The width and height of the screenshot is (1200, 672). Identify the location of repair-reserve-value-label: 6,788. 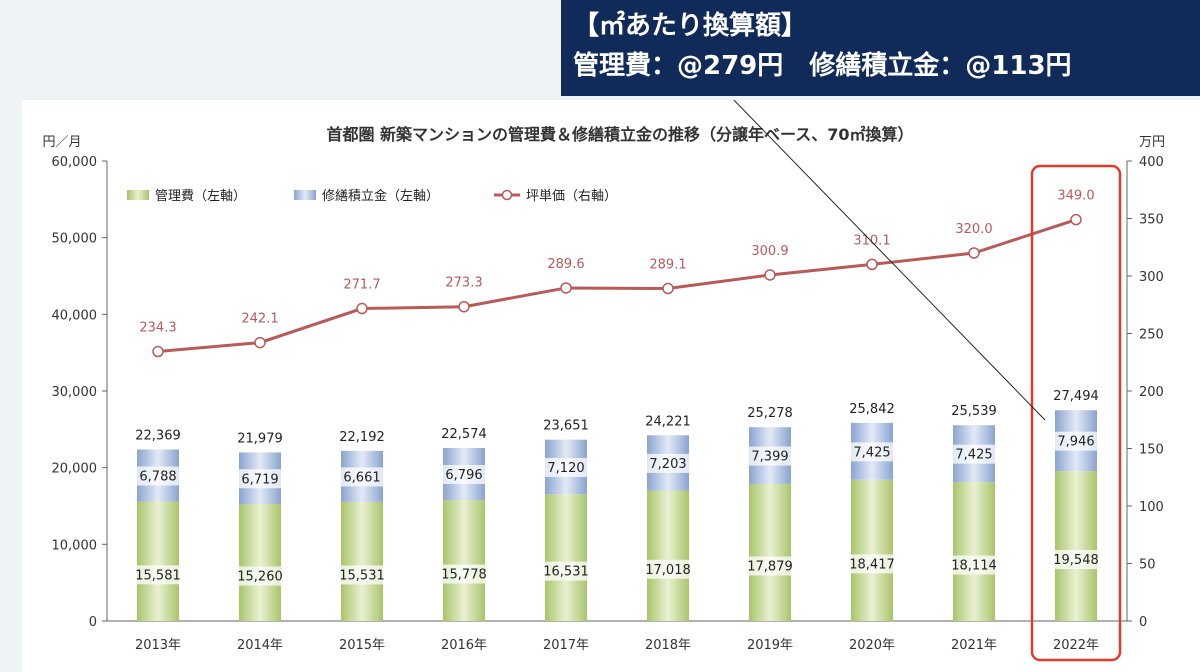
(157, 477).